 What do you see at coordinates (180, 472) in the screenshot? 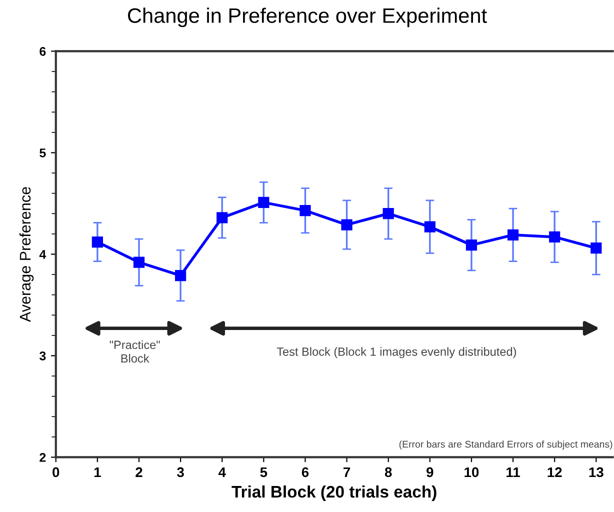
I see `x-tick-label: 3` at bounding box center [180, 472].